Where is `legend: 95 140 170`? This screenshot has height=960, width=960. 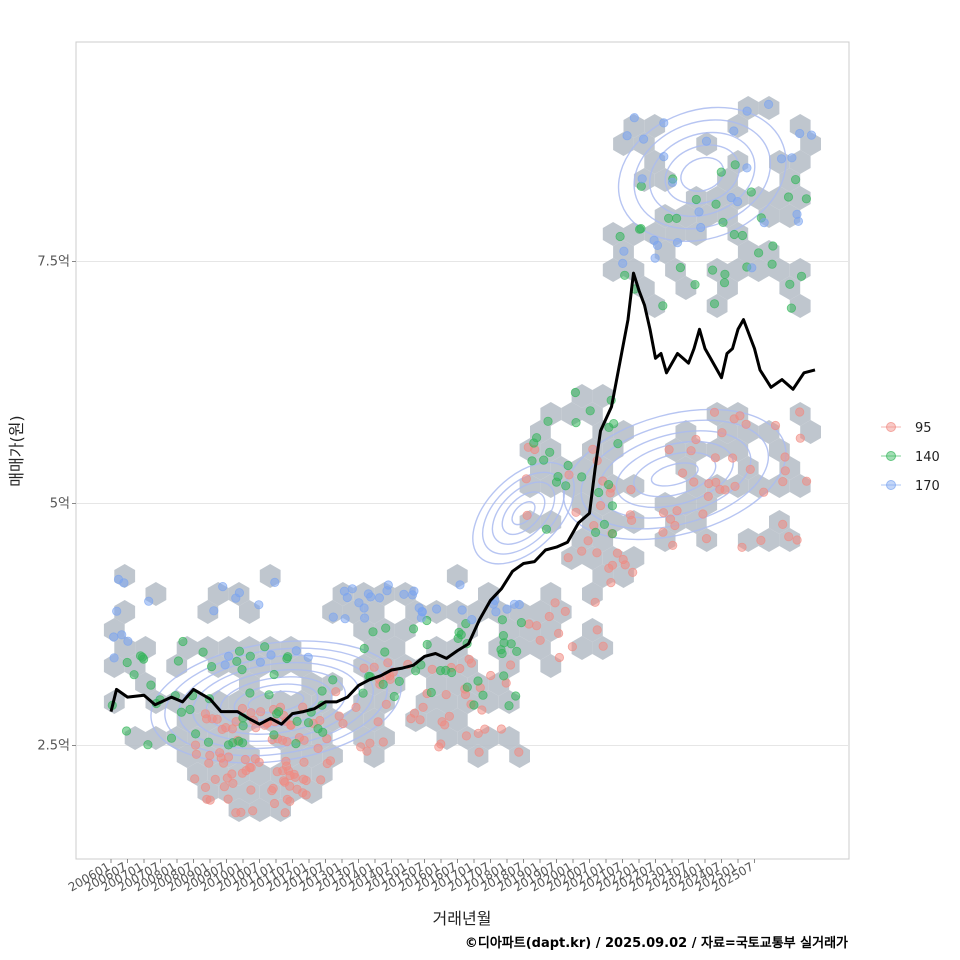
legend: 95 140 170 is located at coordinates (910, 457).